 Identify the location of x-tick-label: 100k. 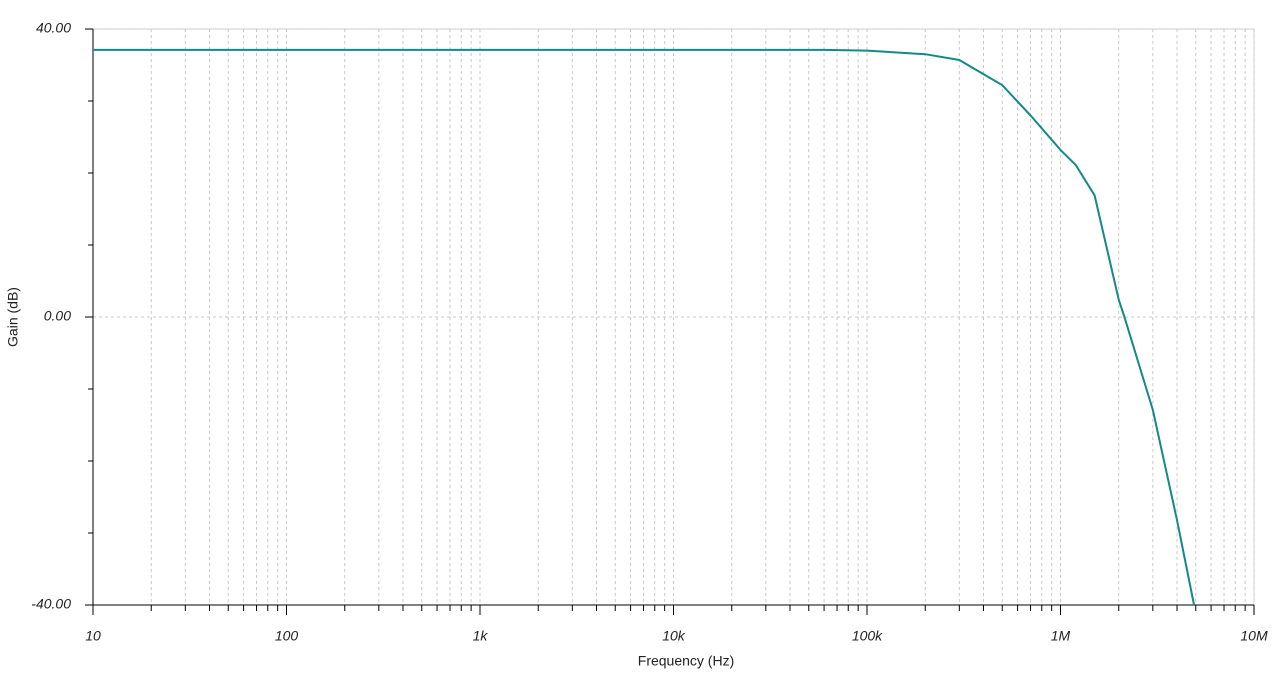
(867, 636).